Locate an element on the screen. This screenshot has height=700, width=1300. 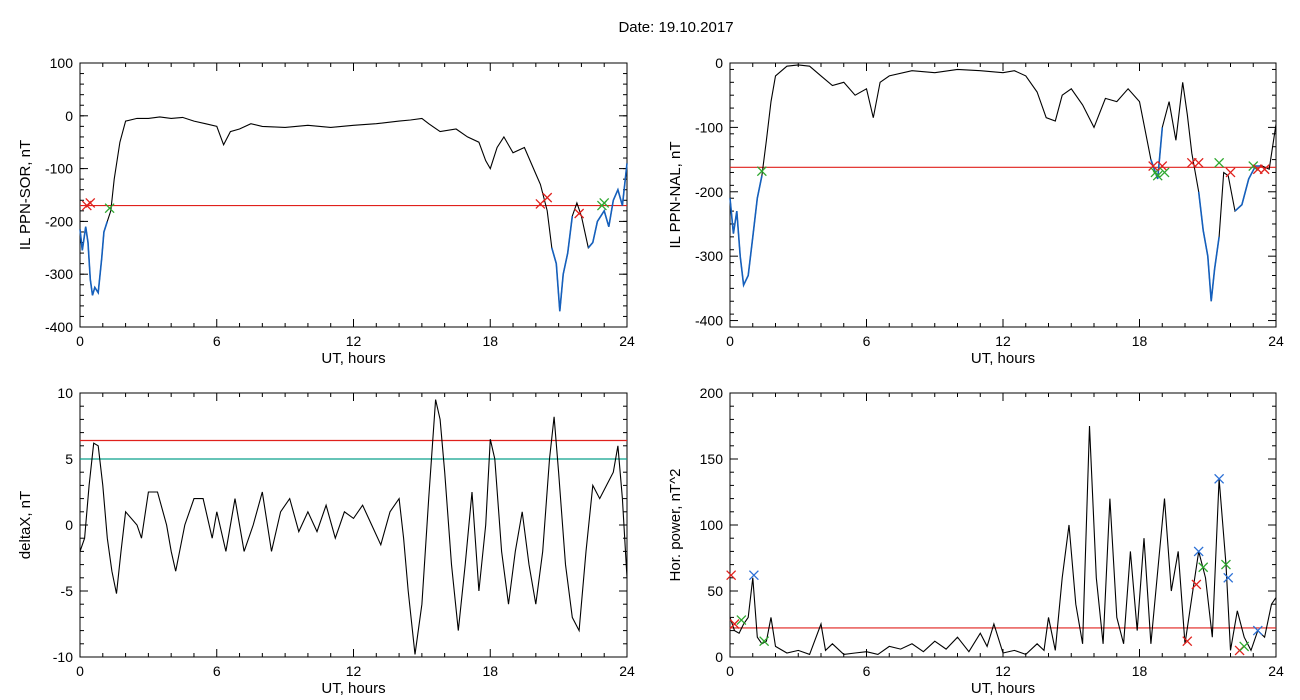
y-axis-label: IL PPN-NAL, nT is located at coordinates (675, 195).